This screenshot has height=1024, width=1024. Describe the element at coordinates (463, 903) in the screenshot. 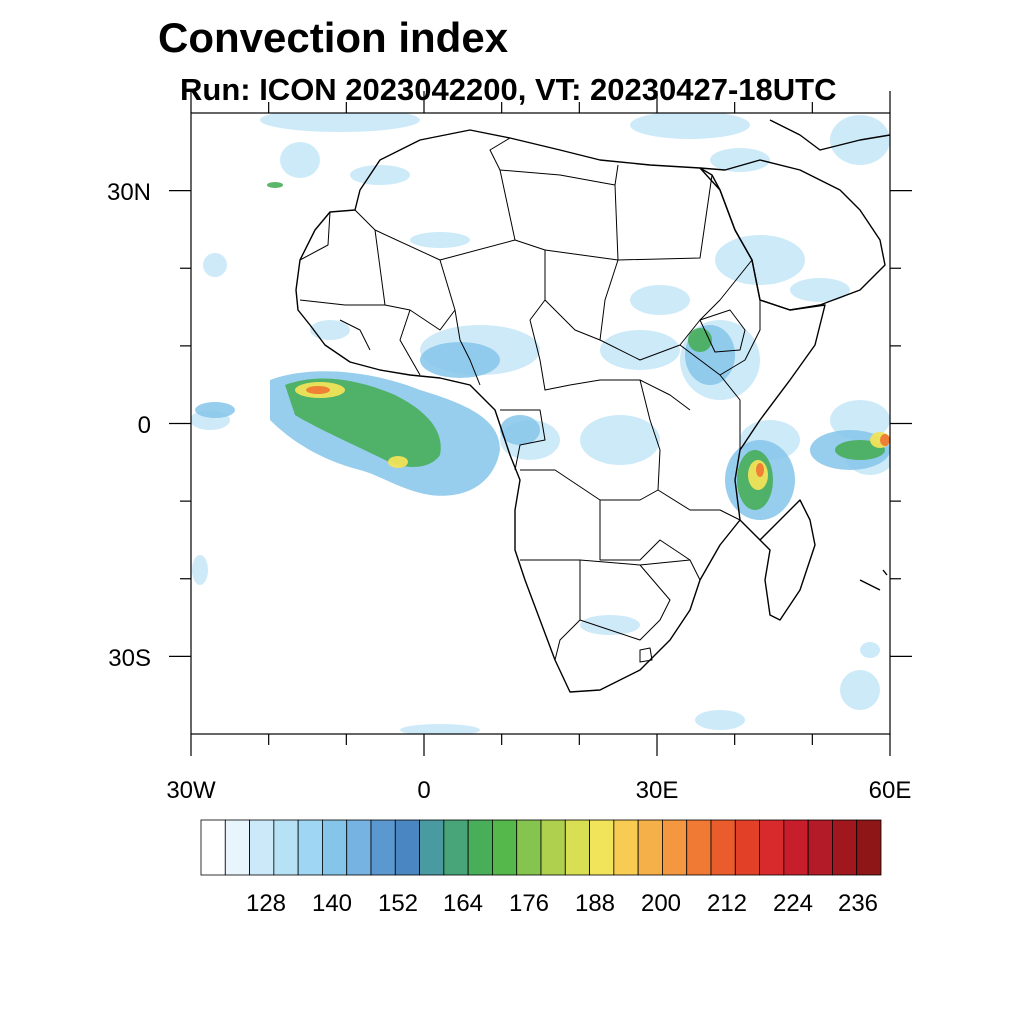

I see `colorbar-label-164: 164` at that location.